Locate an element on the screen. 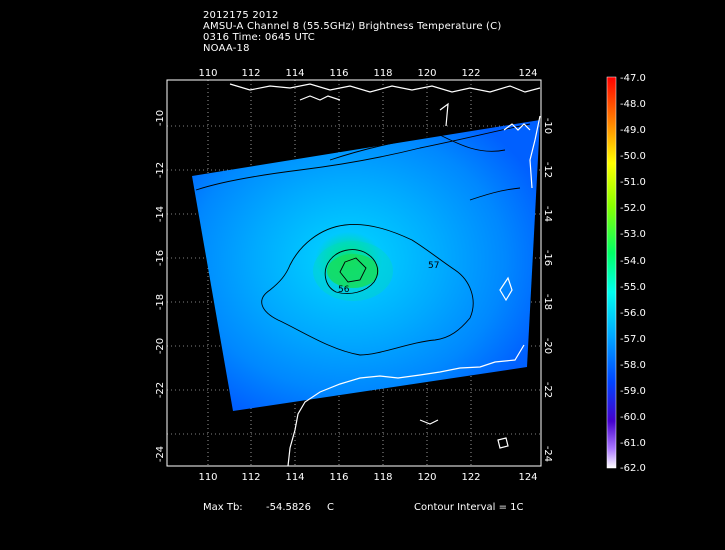 The image size is (725, 550). header-date: 2012175 2012 is located at coordinates (241, 15).